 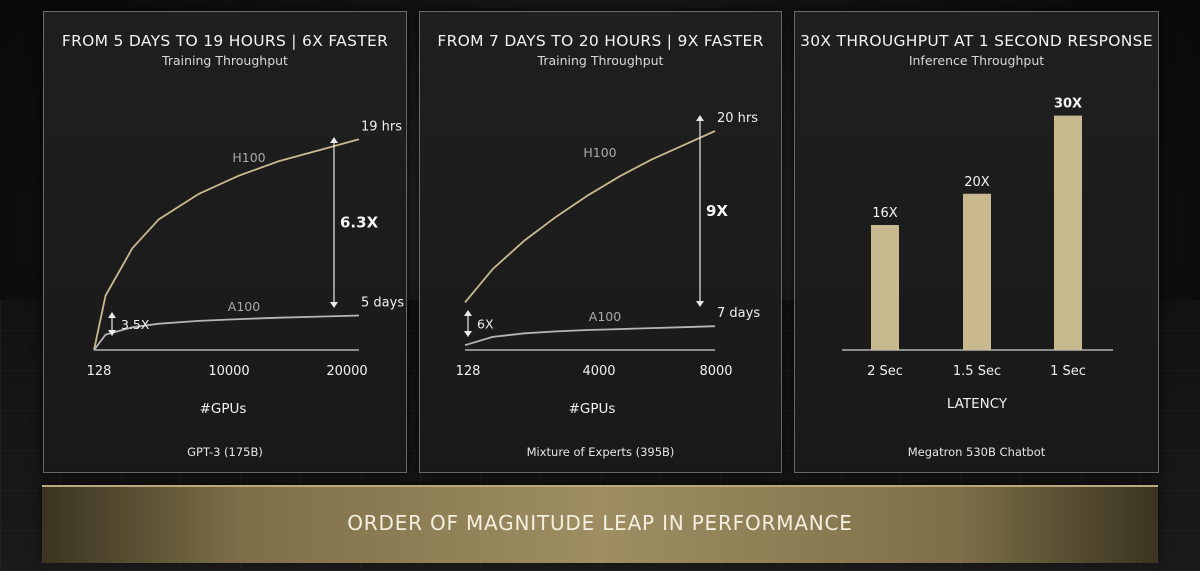 I want to click on bar-value-label: 16X, so click(x=885, y=213).